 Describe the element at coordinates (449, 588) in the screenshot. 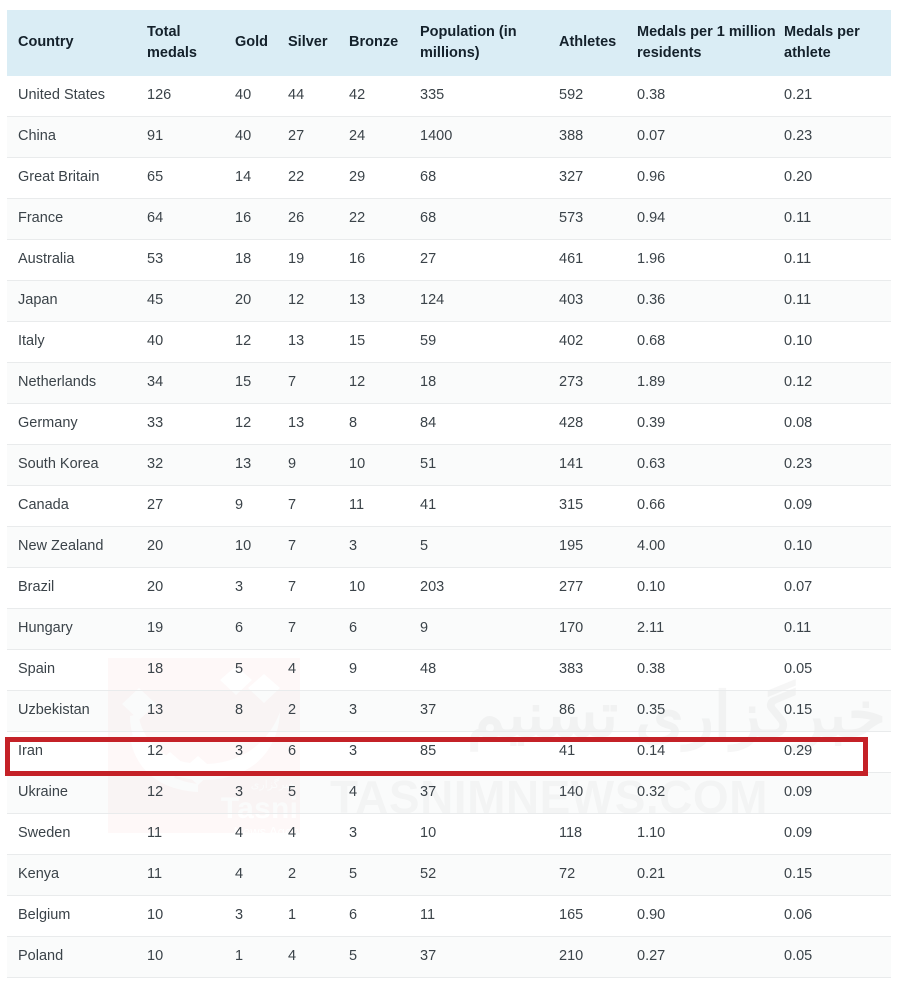

I see `table-row: Brazil 20 3 7 10 203 277 0.10 0.07` at that location.